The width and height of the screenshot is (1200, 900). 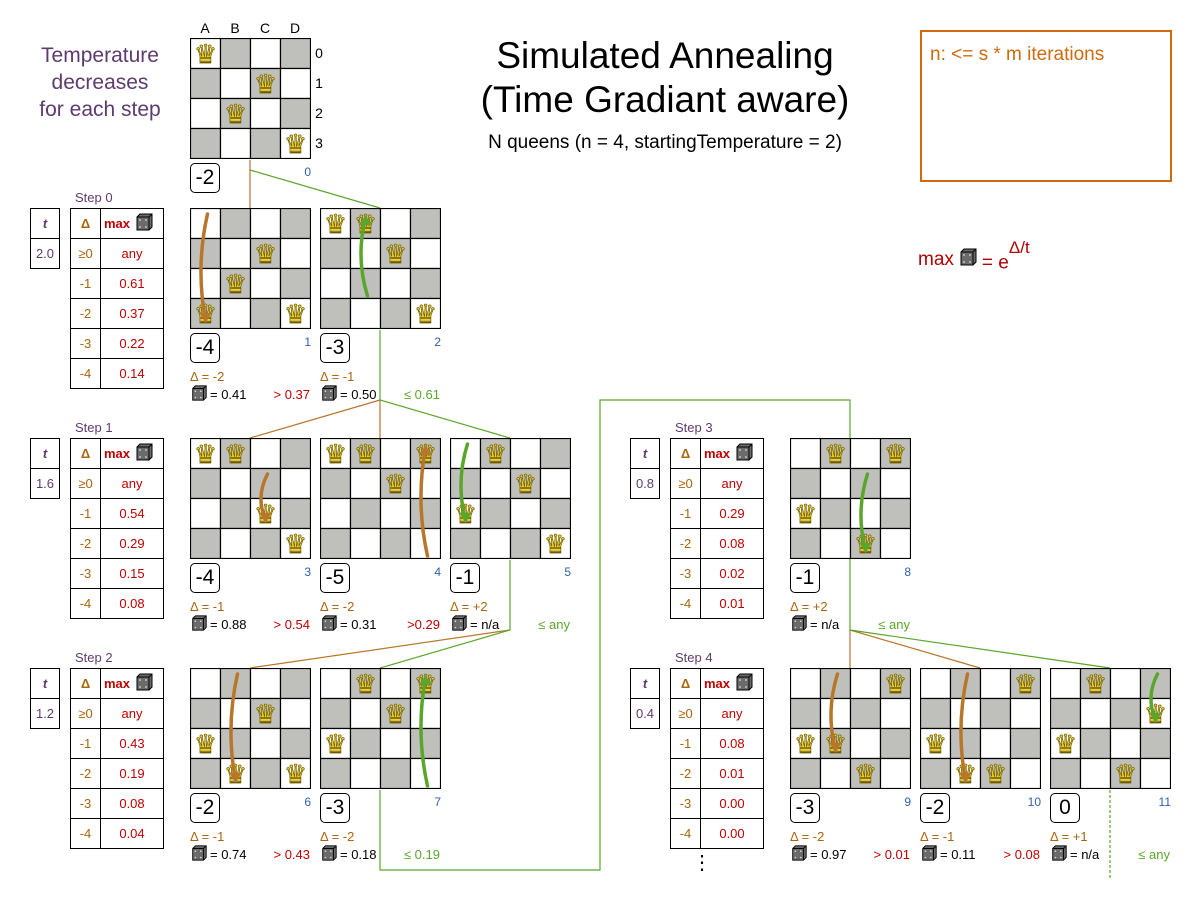 What do you see at coordinates (469, 606) in the screenshot?
I see `delta-label: Δ = +2` at bounding box center [469, 606].